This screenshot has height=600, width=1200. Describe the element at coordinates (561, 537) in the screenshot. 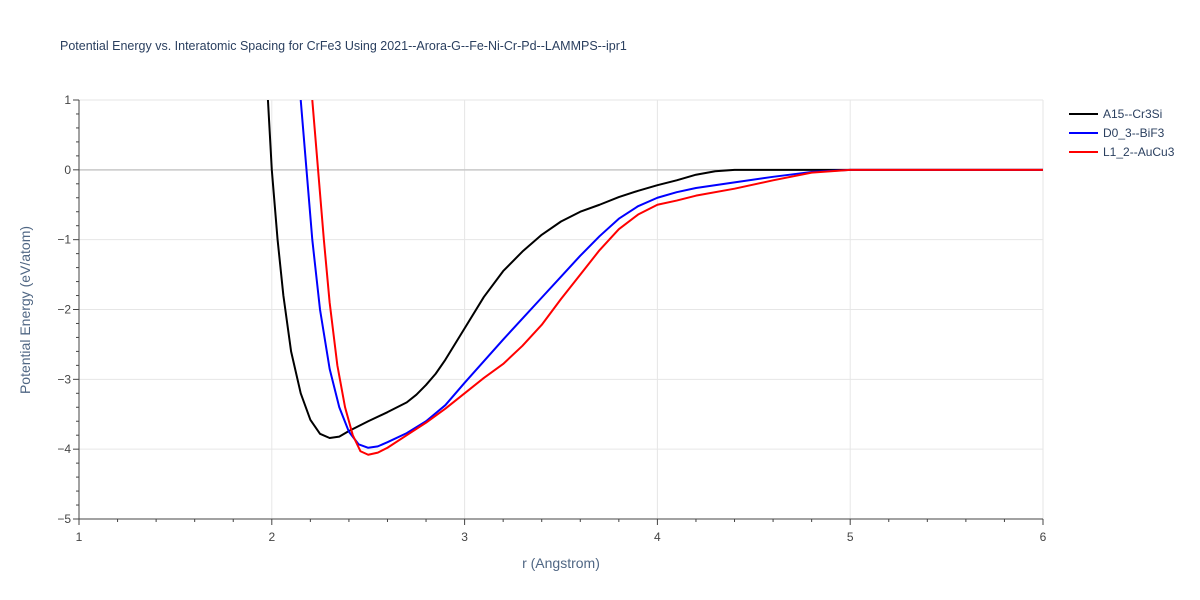

I see `x-tick-labels: 1 2 3 4 5 6` at that location.